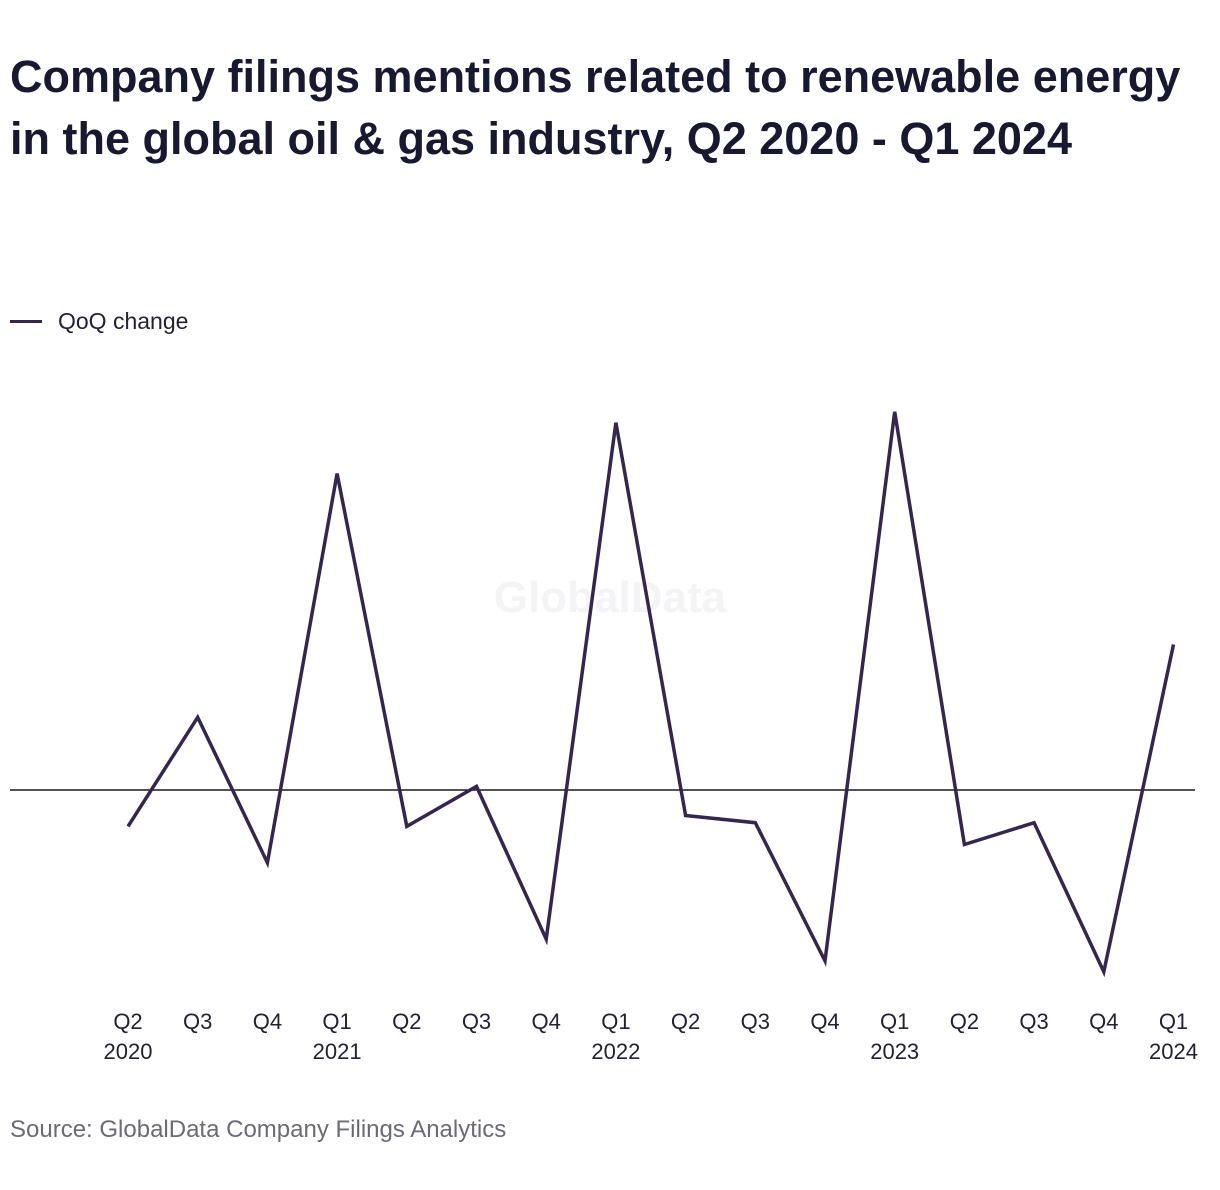 Image resolution: width=1220 pixels, height=1190 pixels. I want to click on x-tick-quarter-13: Q3, so click(1033, 1021).